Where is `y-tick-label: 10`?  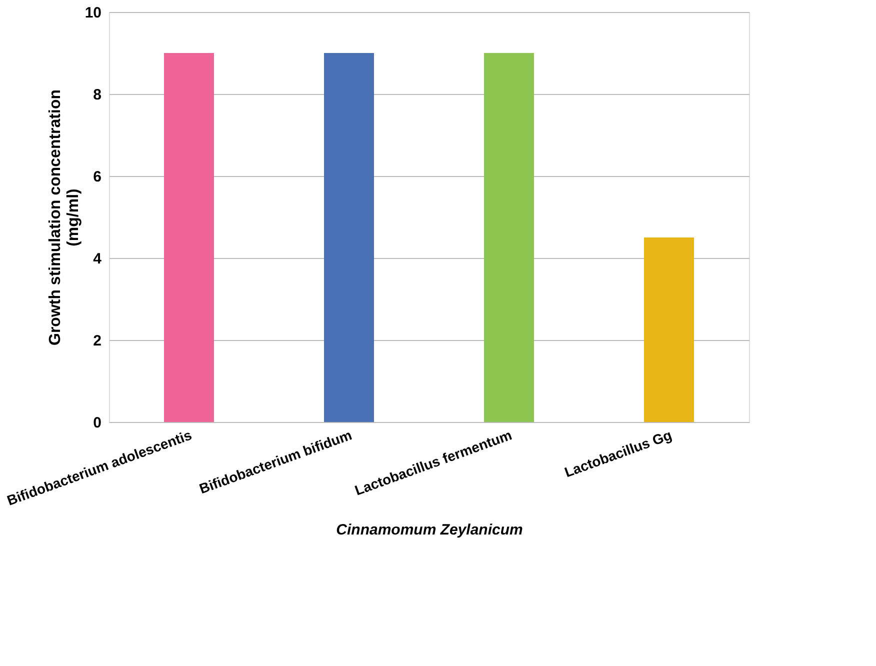 y-tick-label: 10 is located at coordinates (93, 13).